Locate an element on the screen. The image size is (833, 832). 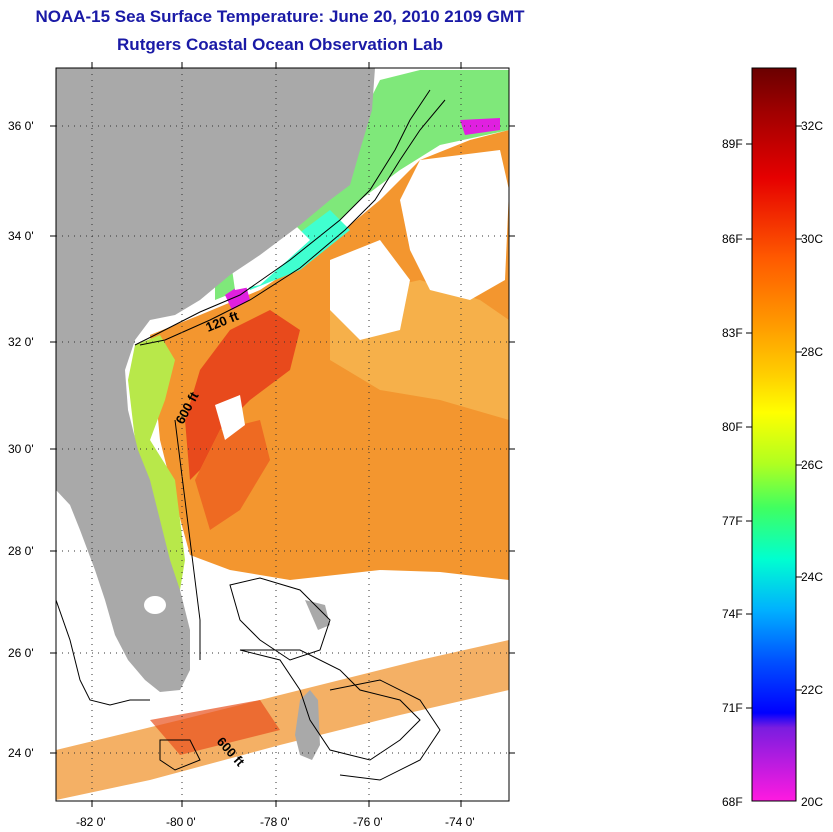
map-subtitle: Rutgers Coastal Ocean Observation Lab is located at coordinates (280, 44).